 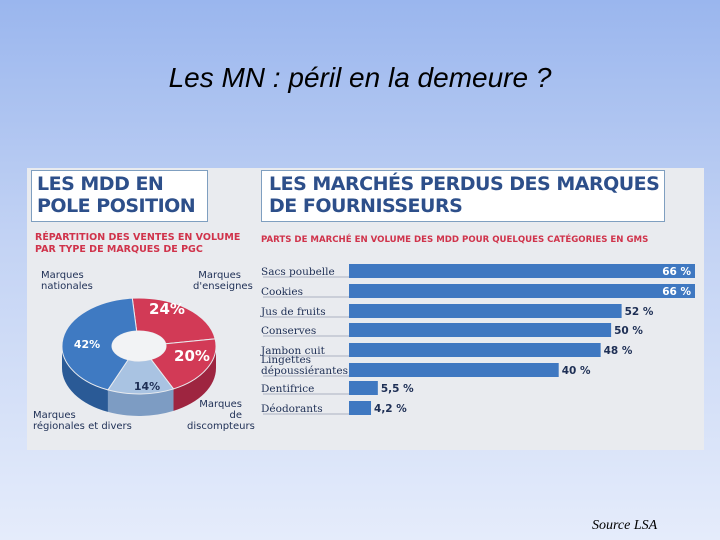 What do you see at coordinates (625, 525) in the screenshot?
I see `source-note: Source LSA` at bounding box center [625, 525].